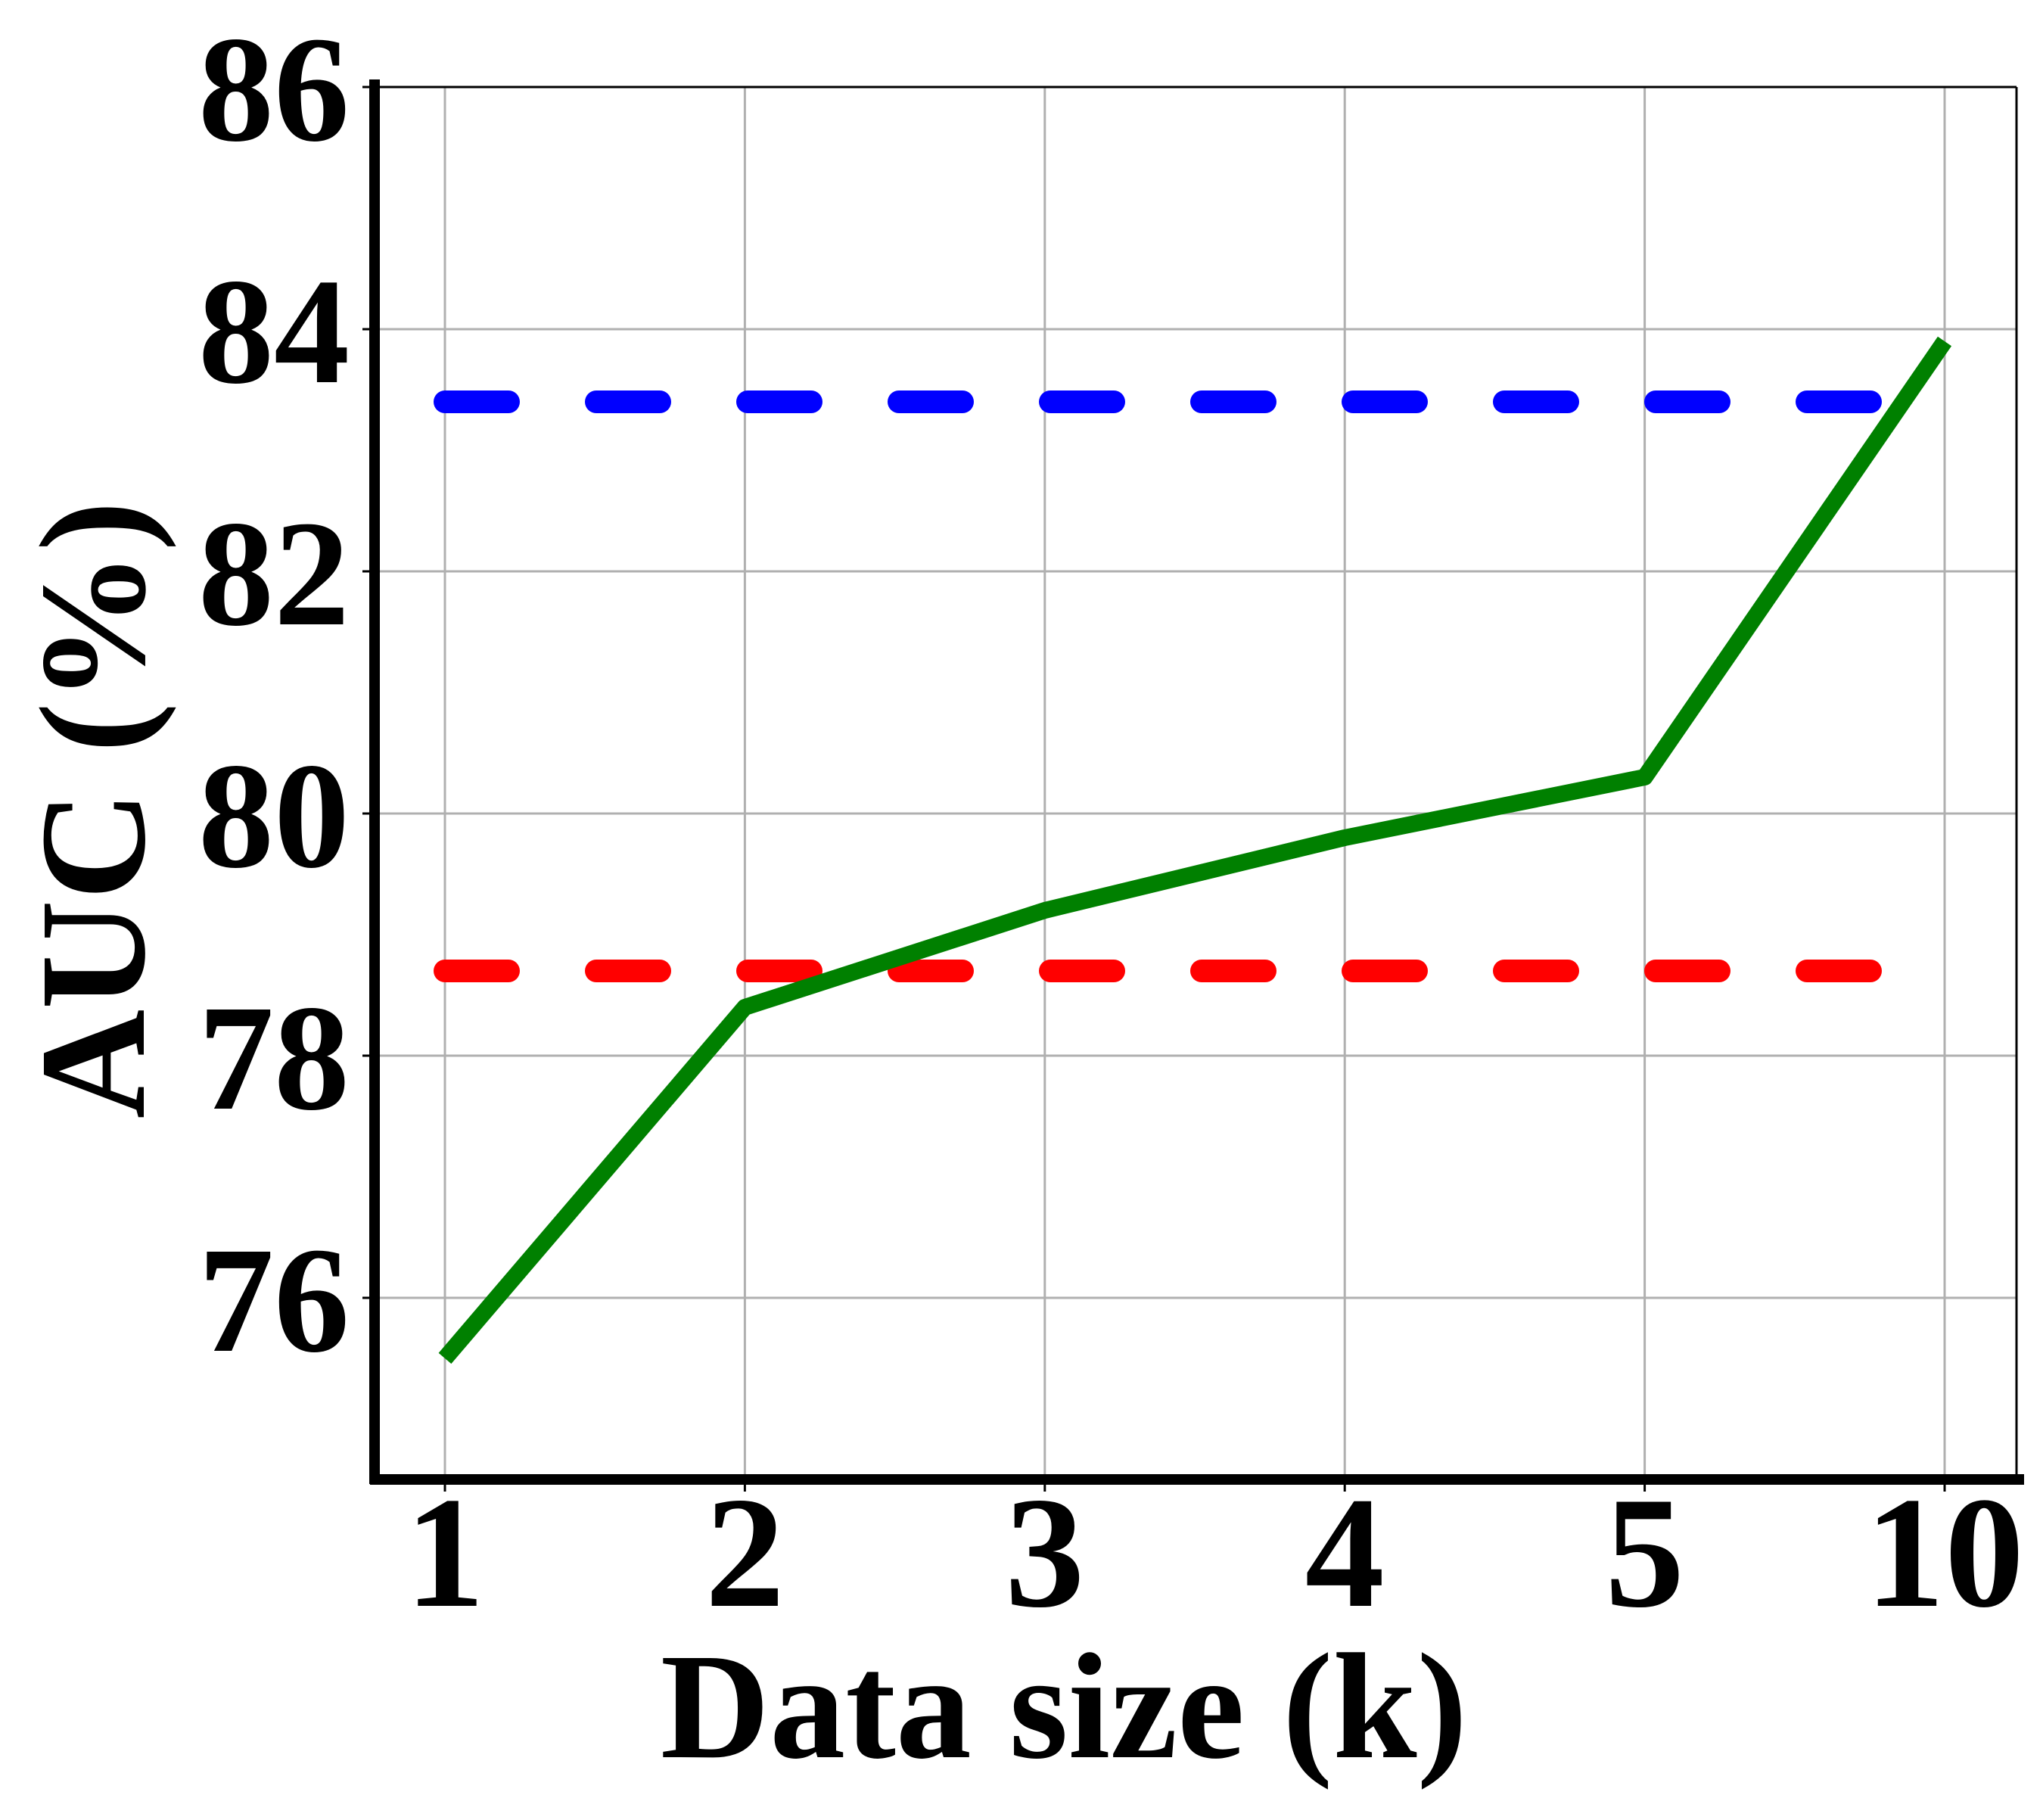 This screenshot has width=2043, height=1820. Describe the element at coordinates (274, 816) in the screenshot. I see `y-tick-label: 80` at that location.